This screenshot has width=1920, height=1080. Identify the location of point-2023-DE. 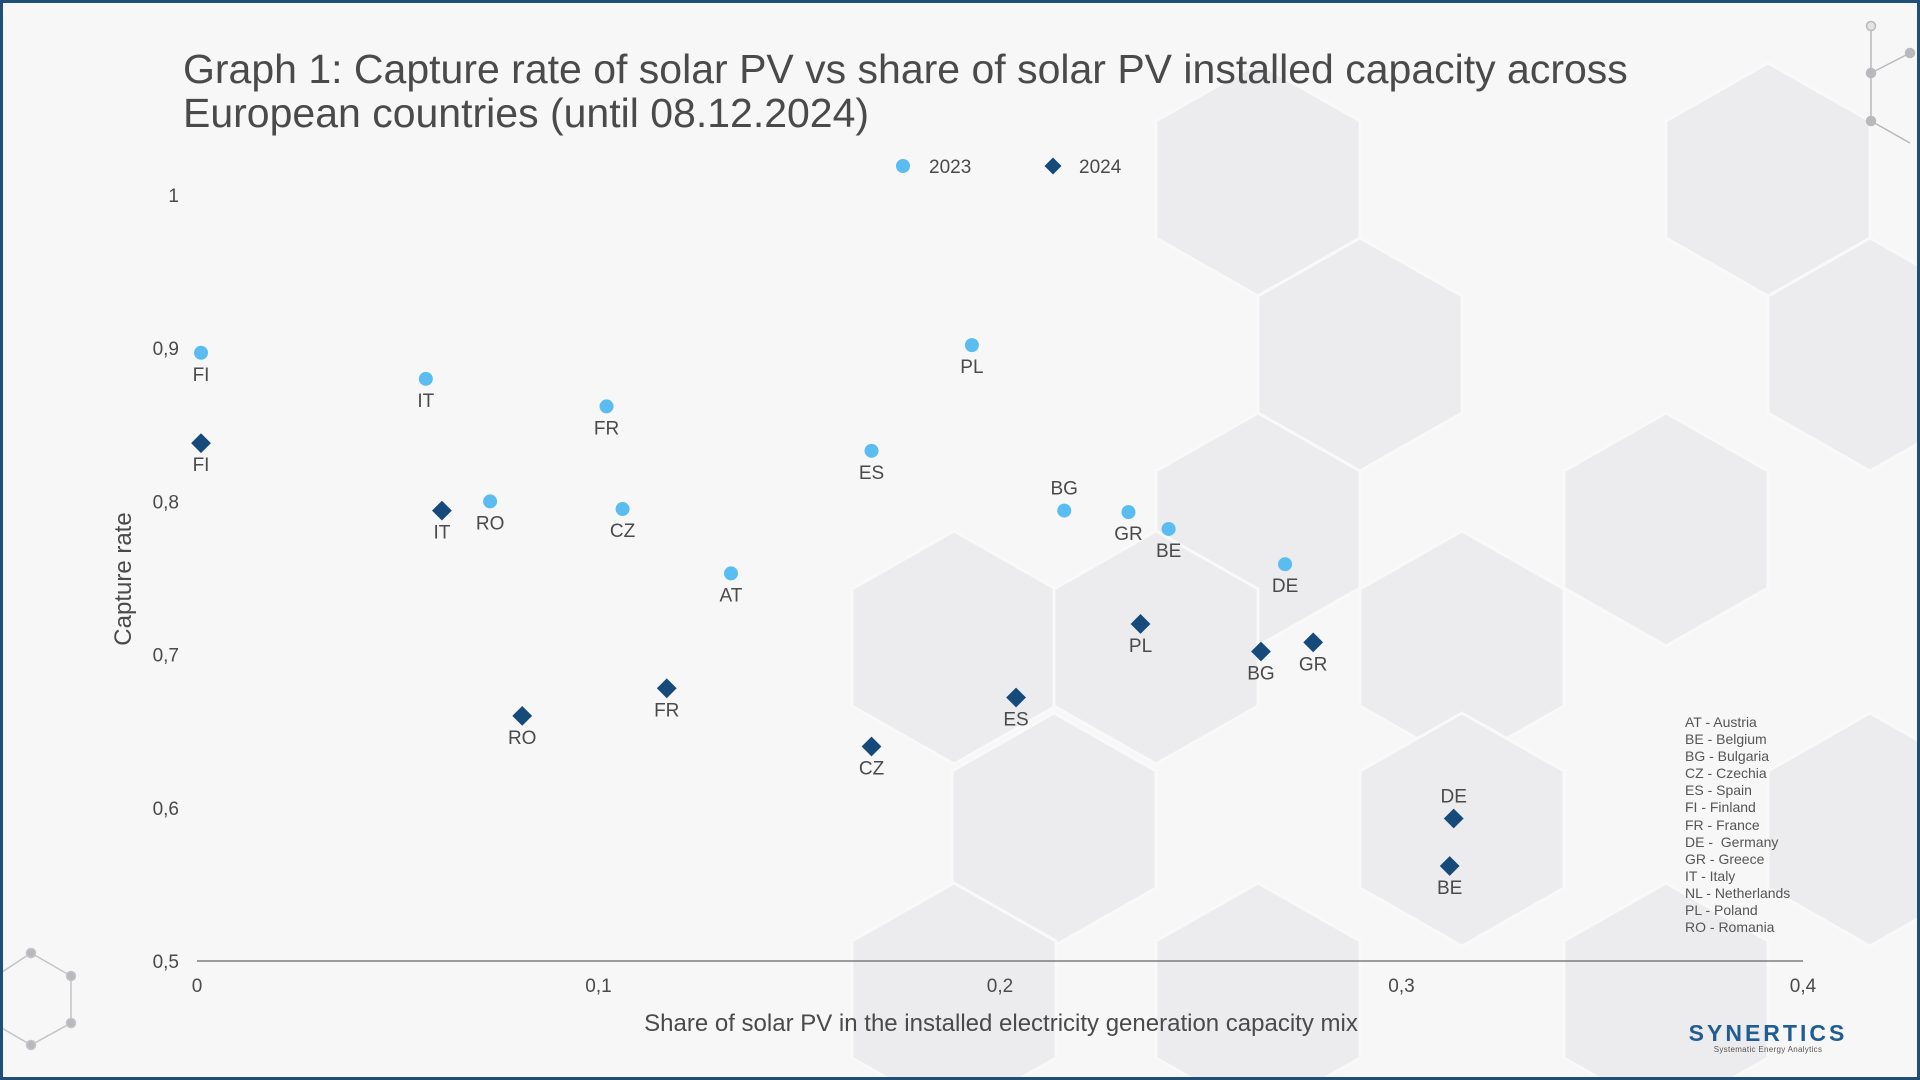
(1285, 564).